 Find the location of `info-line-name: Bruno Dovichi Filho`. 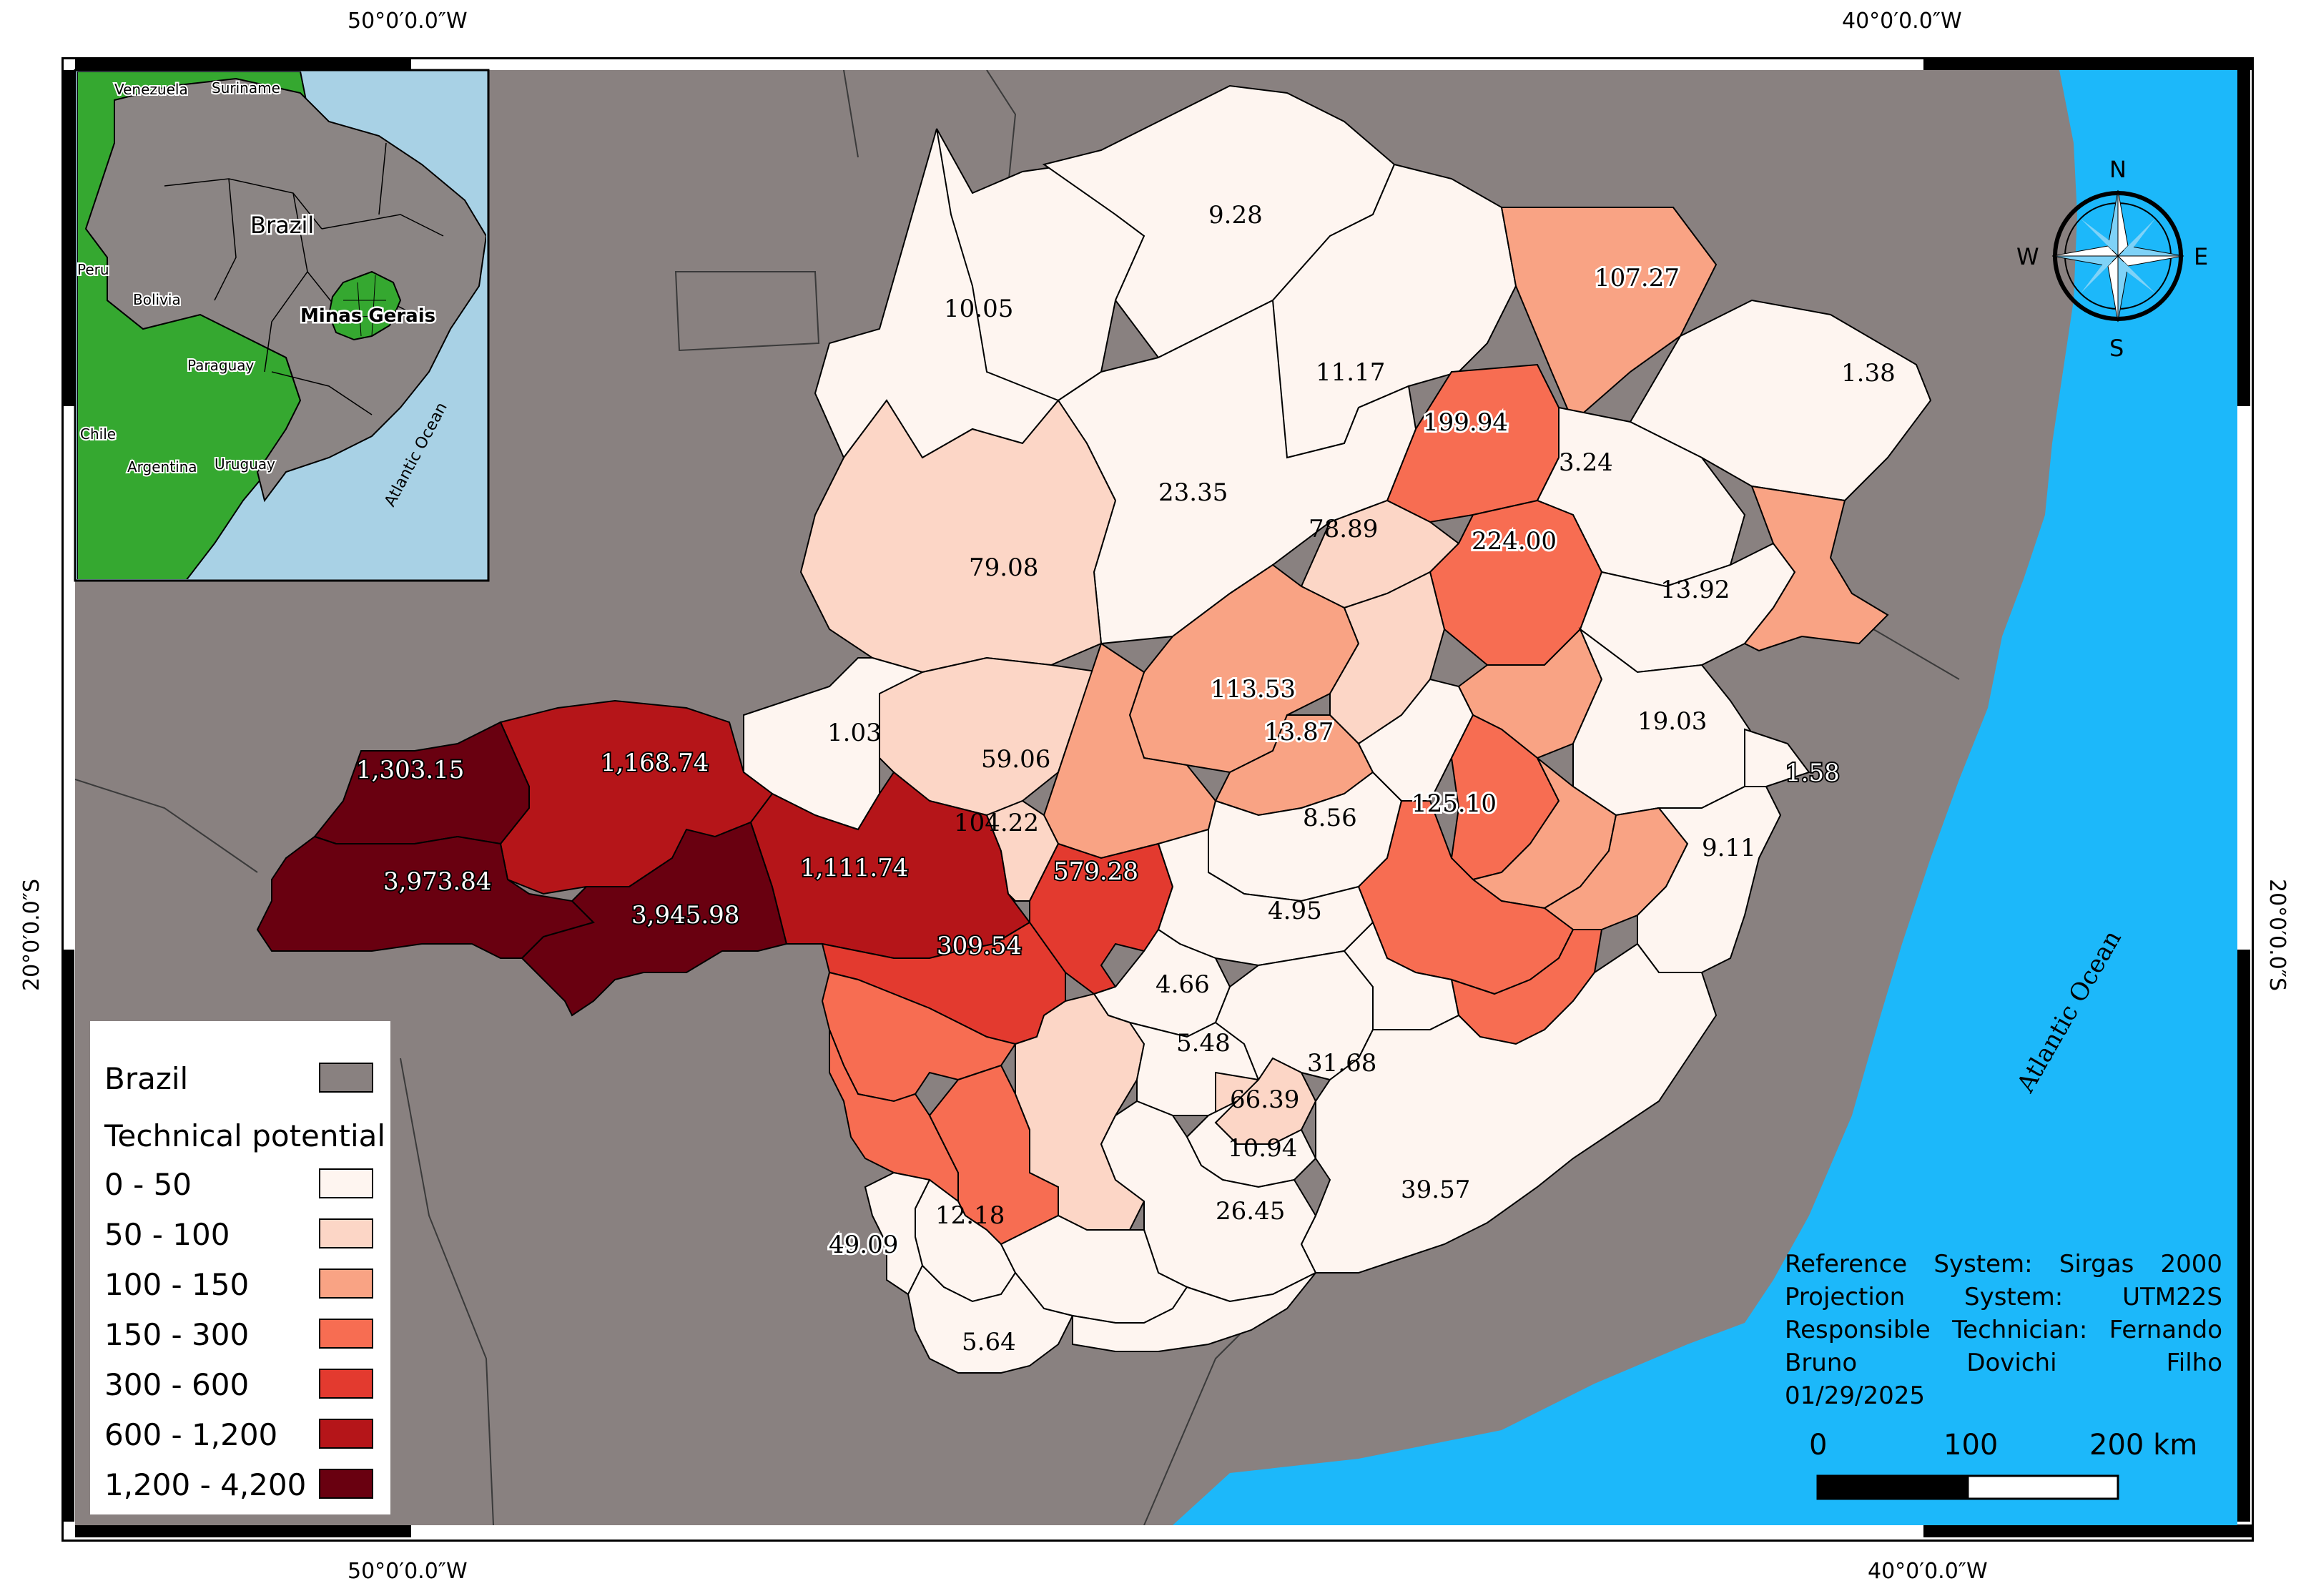

info-line-name: Bruno Dovichi Filho is located at coordinates (2003, 1362).